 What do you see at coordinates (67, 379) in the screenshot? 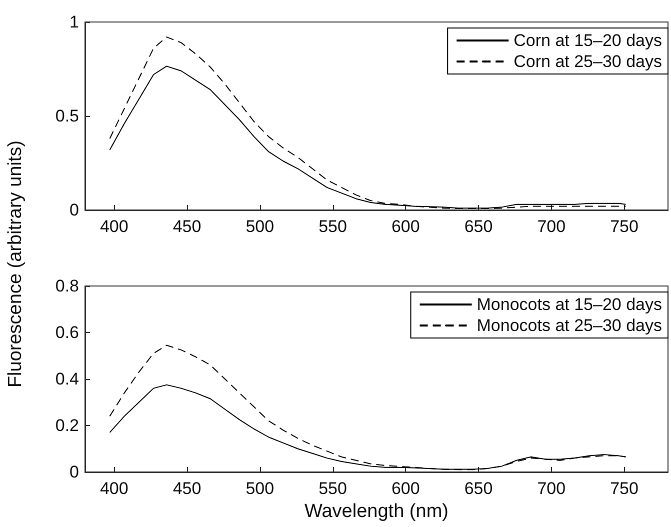
I see `y-tick-label: 0.4` at bounding box center [67, 379].